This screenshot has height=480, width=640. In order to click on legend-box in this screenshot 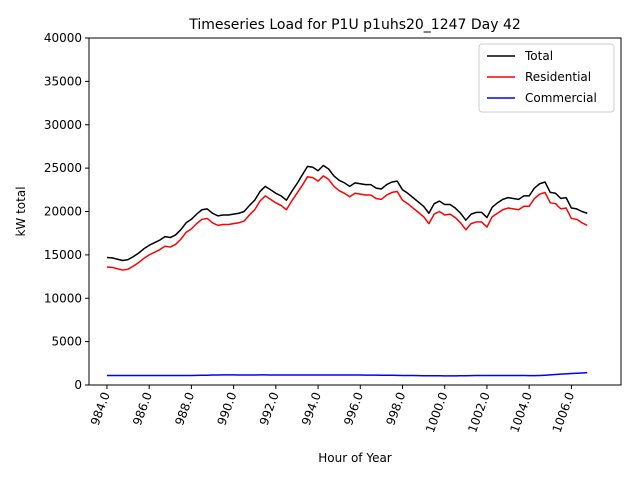, I will do `click(546, 78)`.